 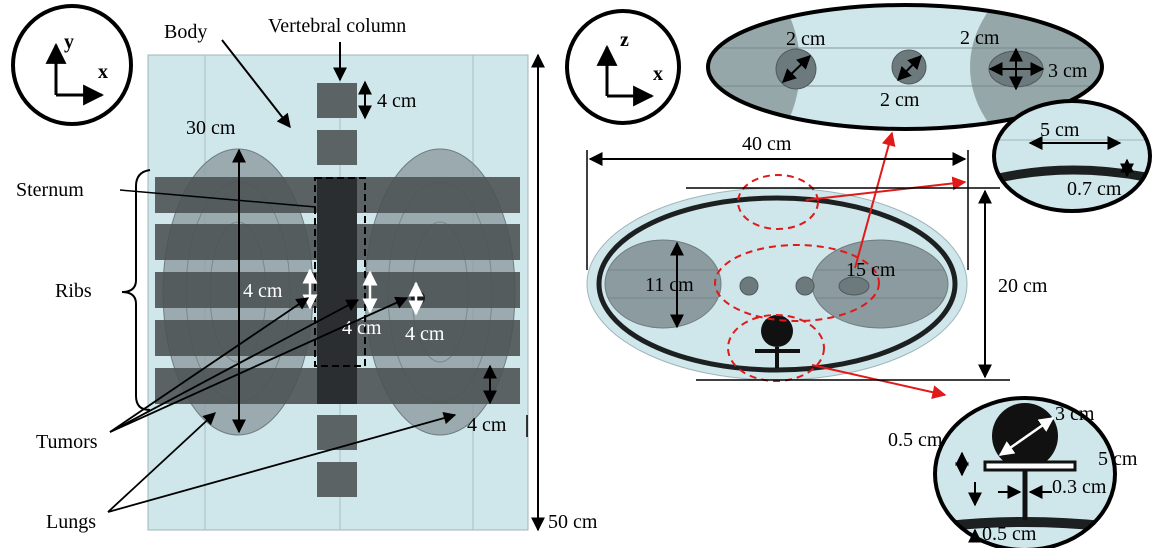 What do you see at coordinates (915, 440) in the screenshot?
I see `inset-spine-a: 0.5 cm` at bounding box center [915, 440].